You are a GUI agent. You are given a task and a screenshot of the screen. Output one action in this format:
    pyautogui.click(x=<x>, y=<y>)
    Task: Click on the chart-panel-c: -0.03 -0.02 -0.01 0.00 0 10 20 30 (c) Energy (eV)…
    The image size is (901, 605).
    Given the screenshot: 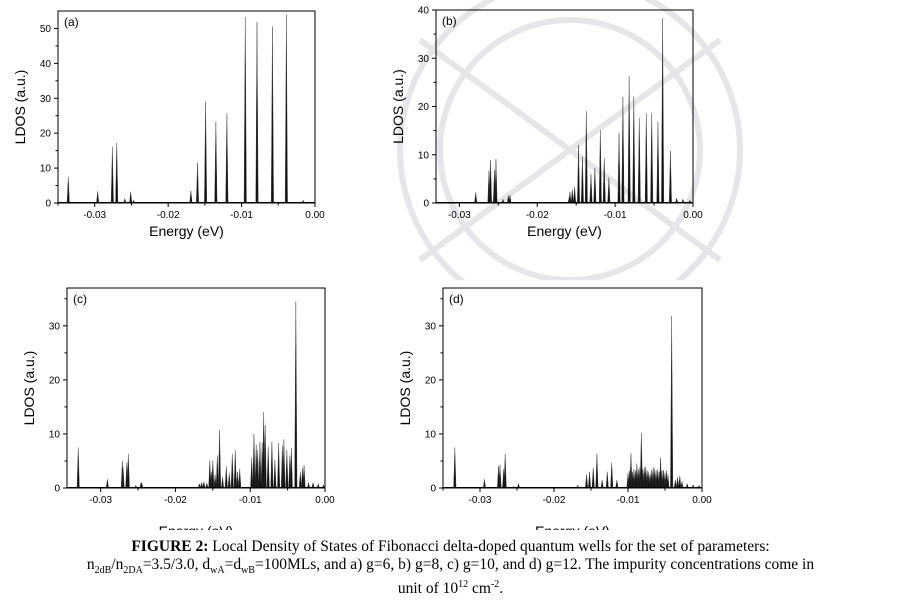 What is the action you would take?
    pyautogui.click(x=178, y=408)
    